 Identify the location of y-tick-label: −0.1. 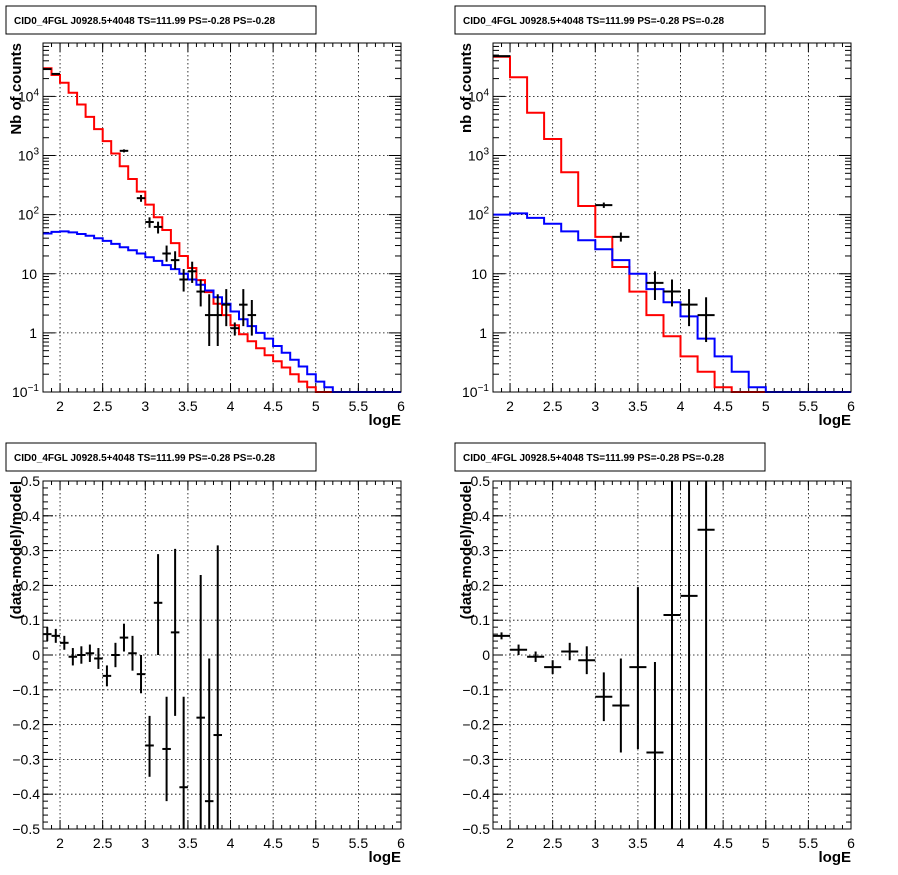
(26, 690).